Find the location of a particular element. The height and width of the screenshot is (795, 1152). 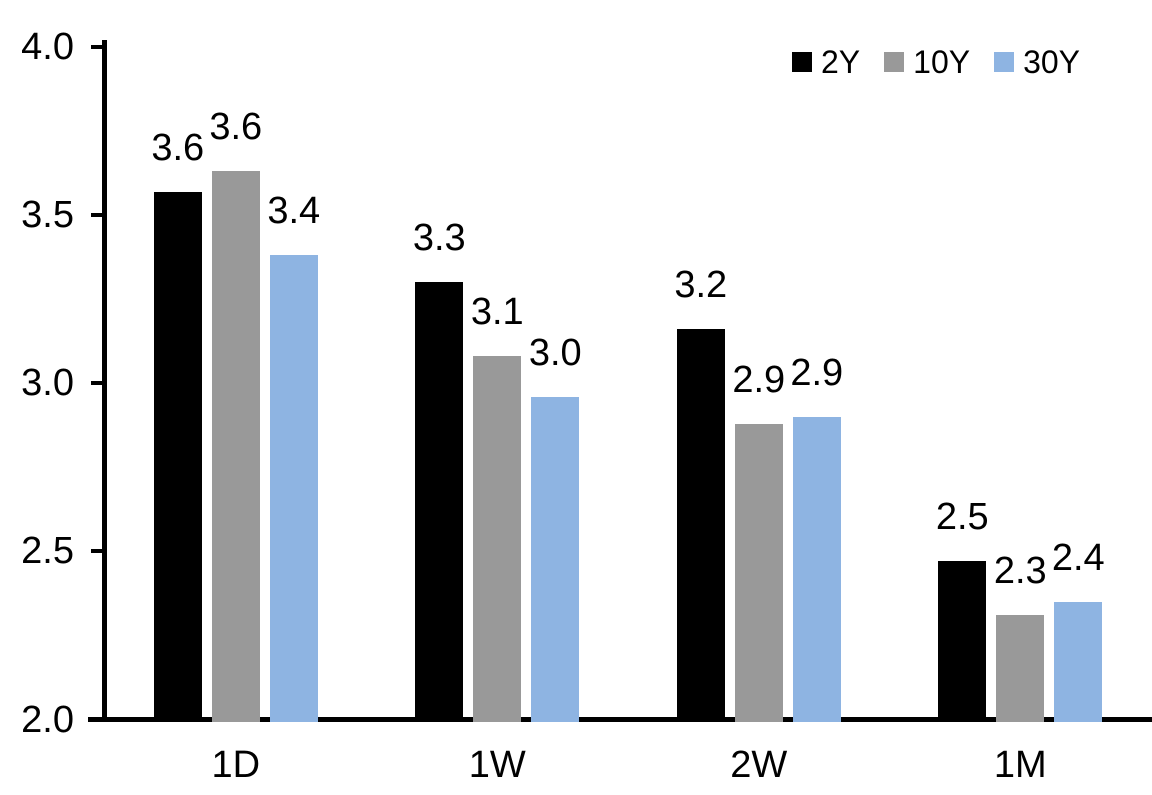

legend-item: 30Y is located at coordinates (1037, 62).